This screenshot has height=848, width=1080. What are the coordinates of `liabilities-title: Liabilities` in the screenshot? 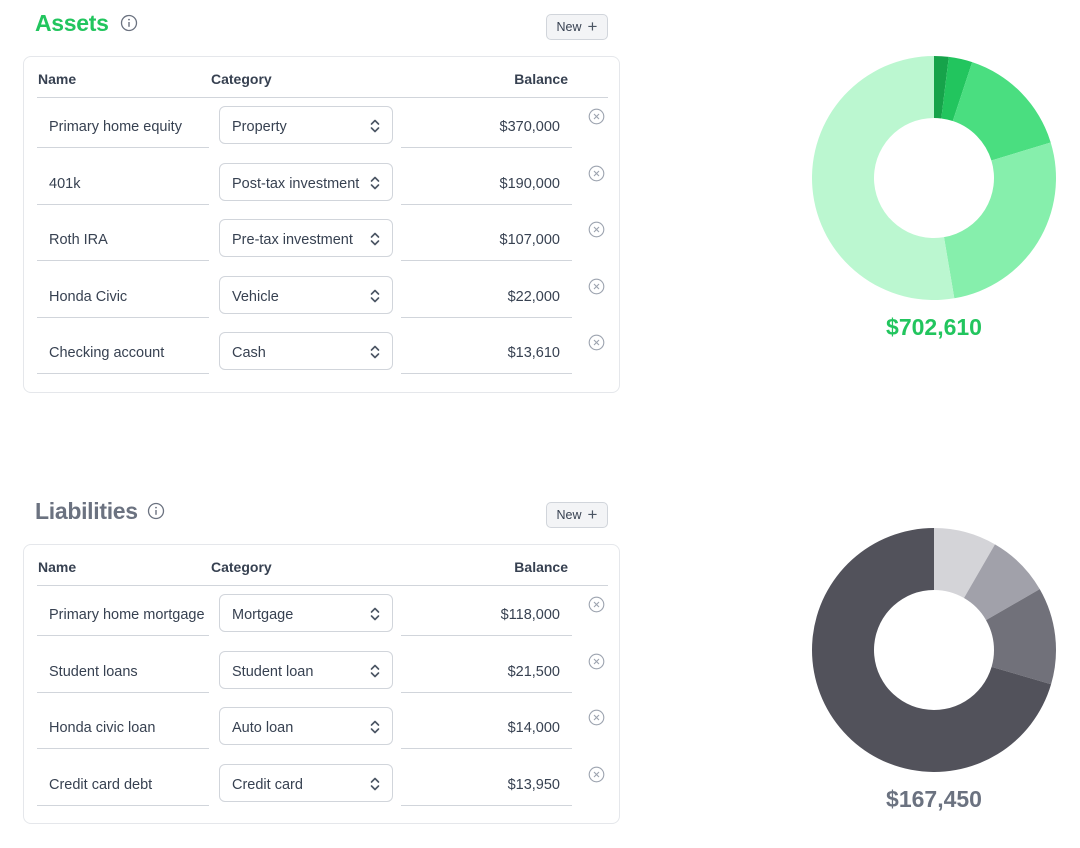 It's located at (86, 511).